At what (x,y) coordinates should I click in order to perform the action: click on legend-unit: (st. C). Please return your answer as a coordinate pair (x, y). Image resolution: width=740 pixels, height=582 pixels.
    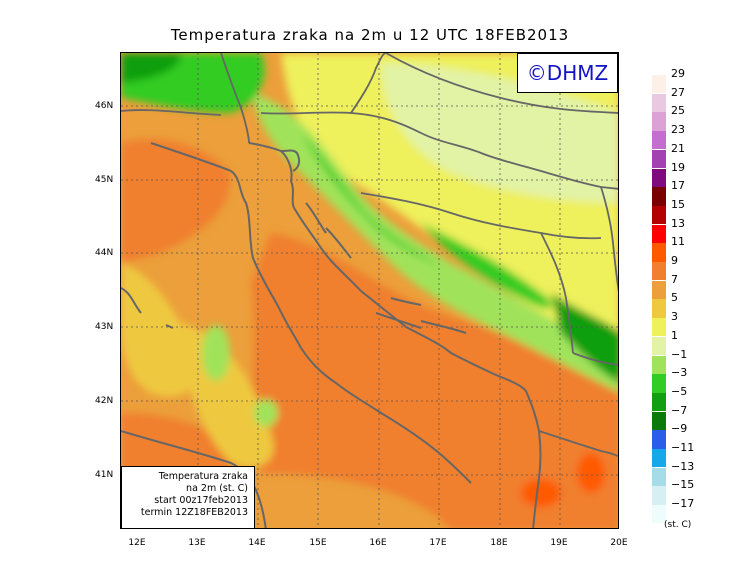
    Looking at the image, I should click on (678, 525).